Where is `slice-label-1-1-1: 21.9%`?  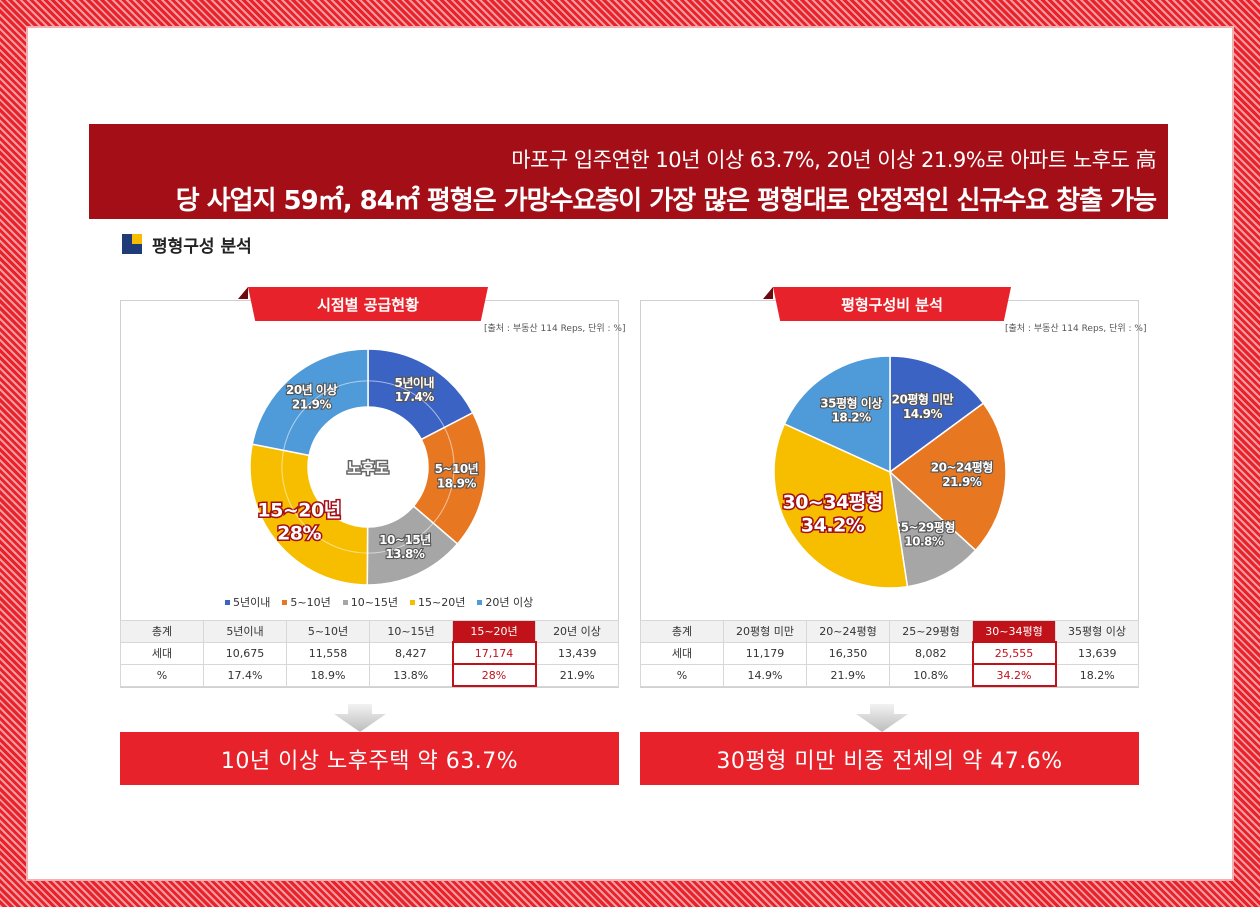 slice-label-1-1-1: 21.9% is located at coordinates (962, 482).